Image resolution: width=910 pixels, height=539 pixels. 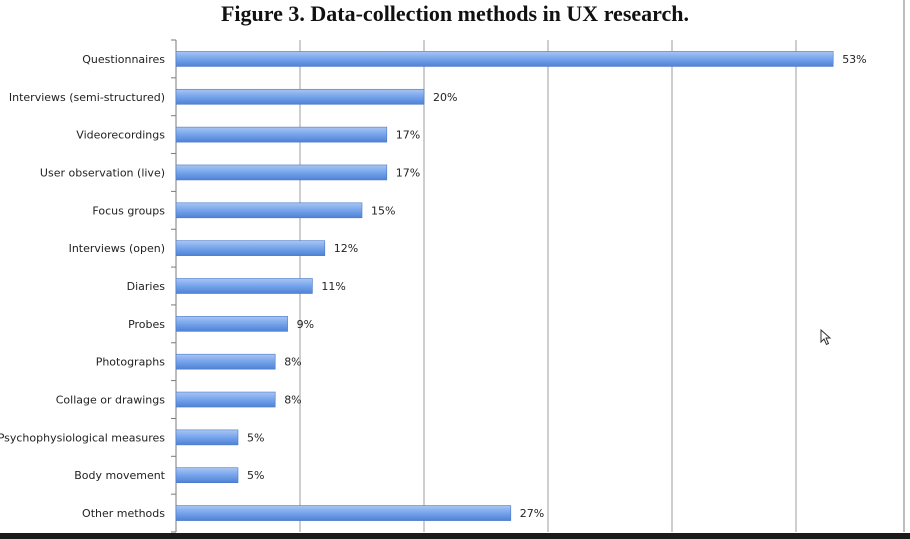 What do you see at coordinates (131, 362) in the screenshot?
I see `category-label: Photographs` at bounding box center [131, 362].